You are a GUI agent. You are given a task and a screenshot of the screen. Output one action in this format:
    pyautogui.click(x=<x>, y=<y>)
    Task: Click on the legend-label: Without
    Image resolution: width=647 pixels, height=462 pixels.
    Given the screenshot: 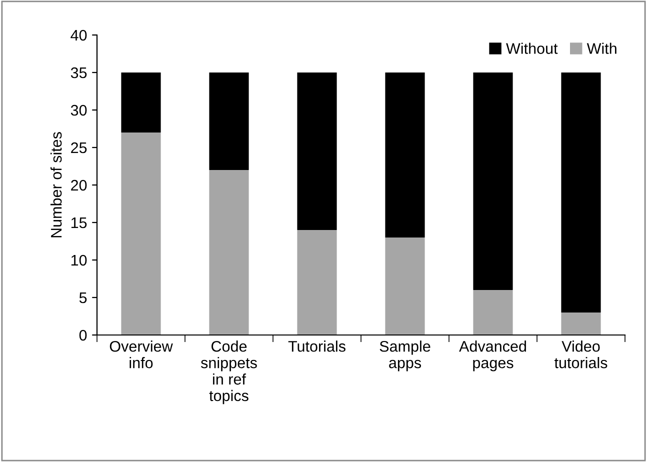 What is the action you would take?
    pyautogui.click(x=532, y=48)
    